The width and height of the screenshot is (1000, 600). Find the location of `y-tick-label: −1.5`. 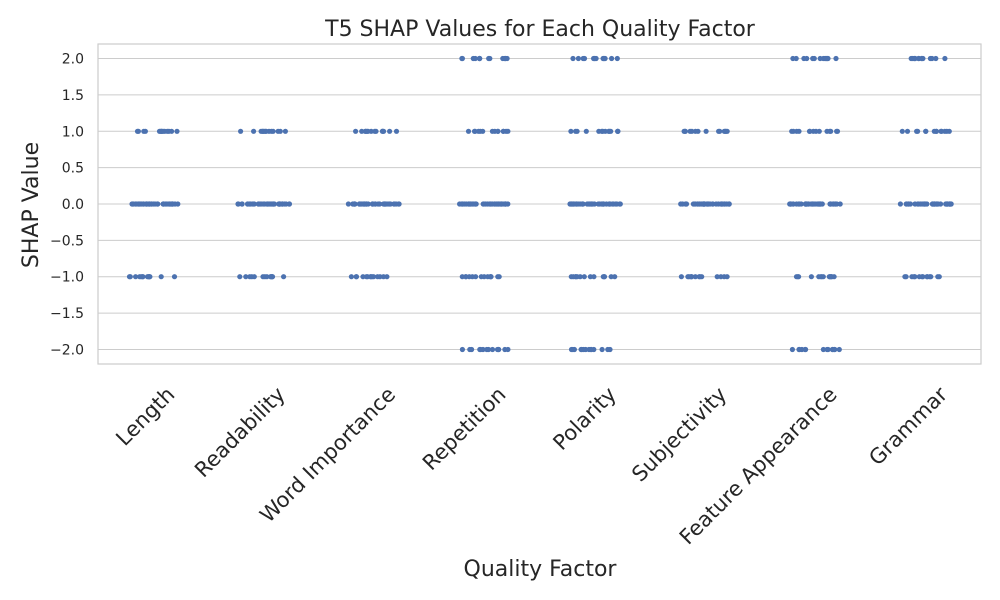

y-tick-label: −1.5 is located at coordinates (67, 314).